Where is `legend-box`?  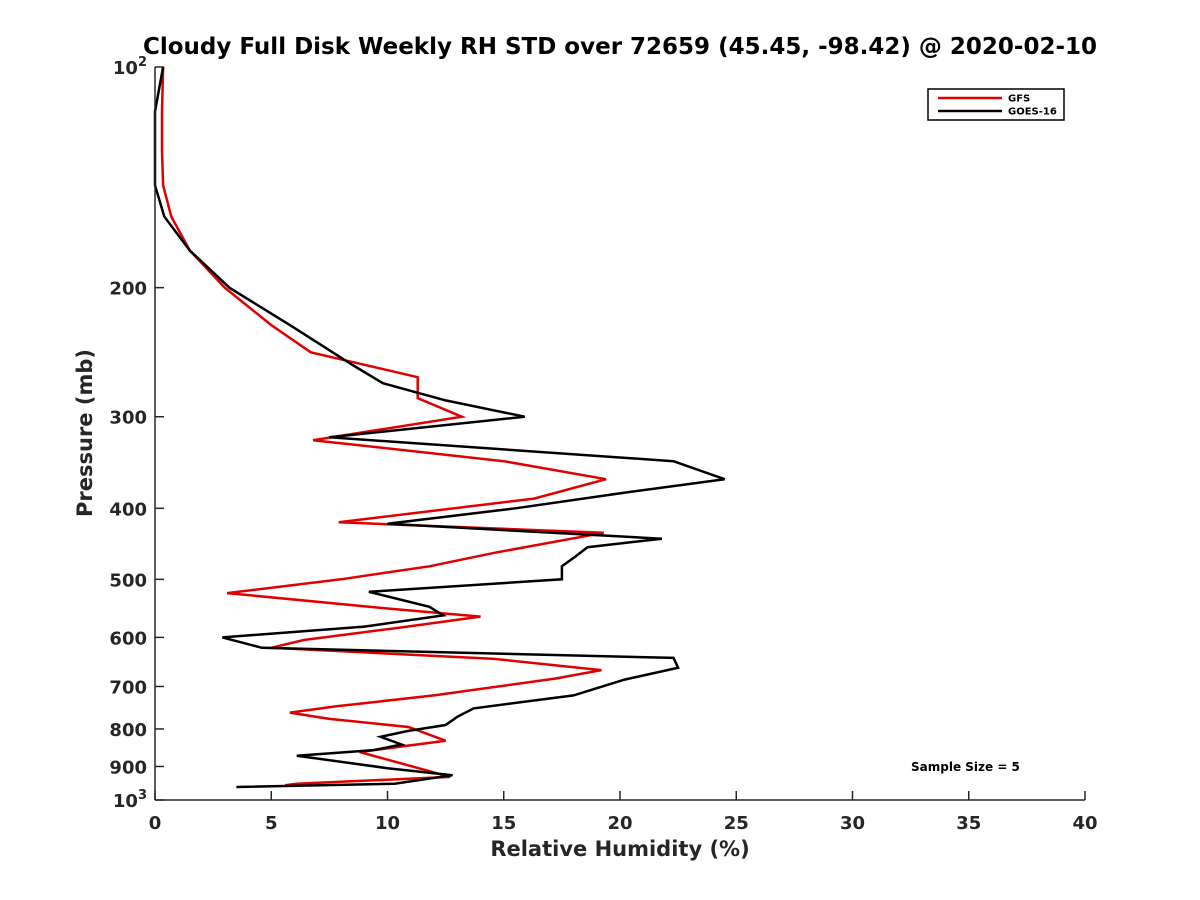 legend-box is located at coordinates (996, 104).